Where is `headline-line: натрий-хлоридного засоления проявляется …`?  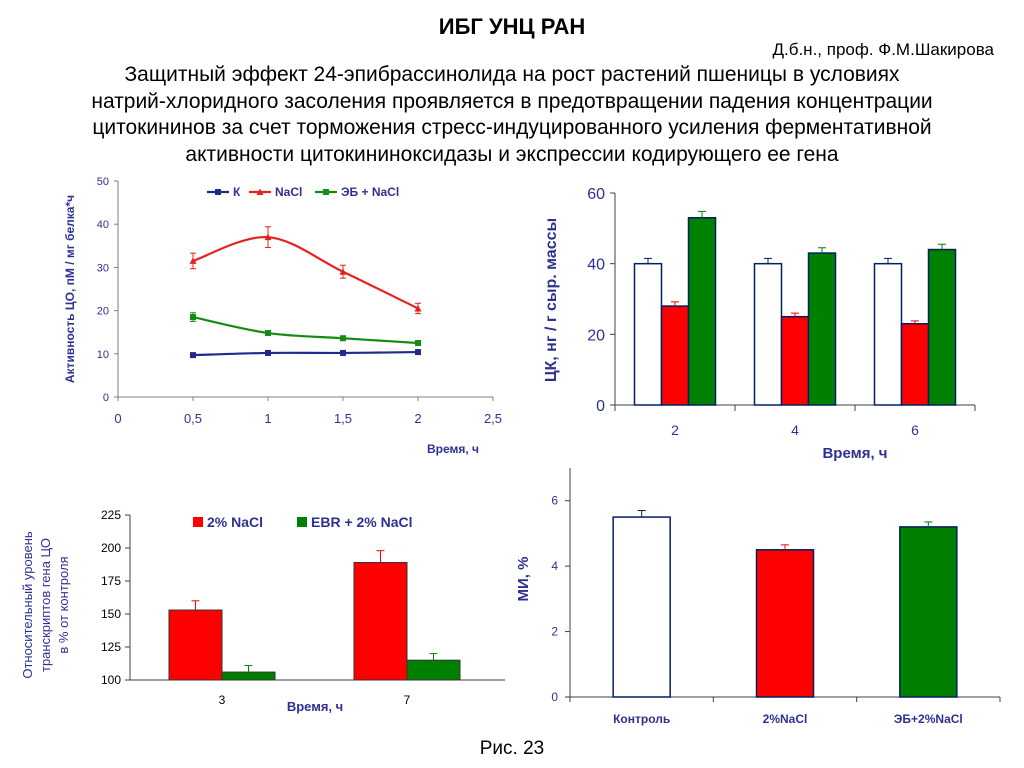
headline-line: натрий-хлоридного засоления проявляется … is located at coordinates (512, 101).